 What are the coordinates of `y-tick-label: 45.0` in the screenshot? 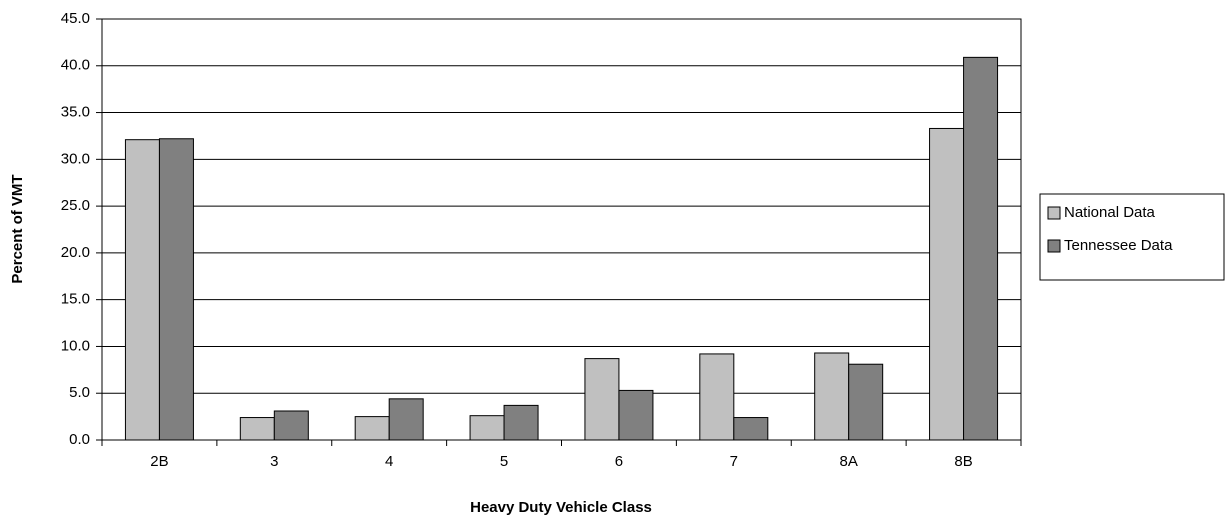 It's located at (75, 18).